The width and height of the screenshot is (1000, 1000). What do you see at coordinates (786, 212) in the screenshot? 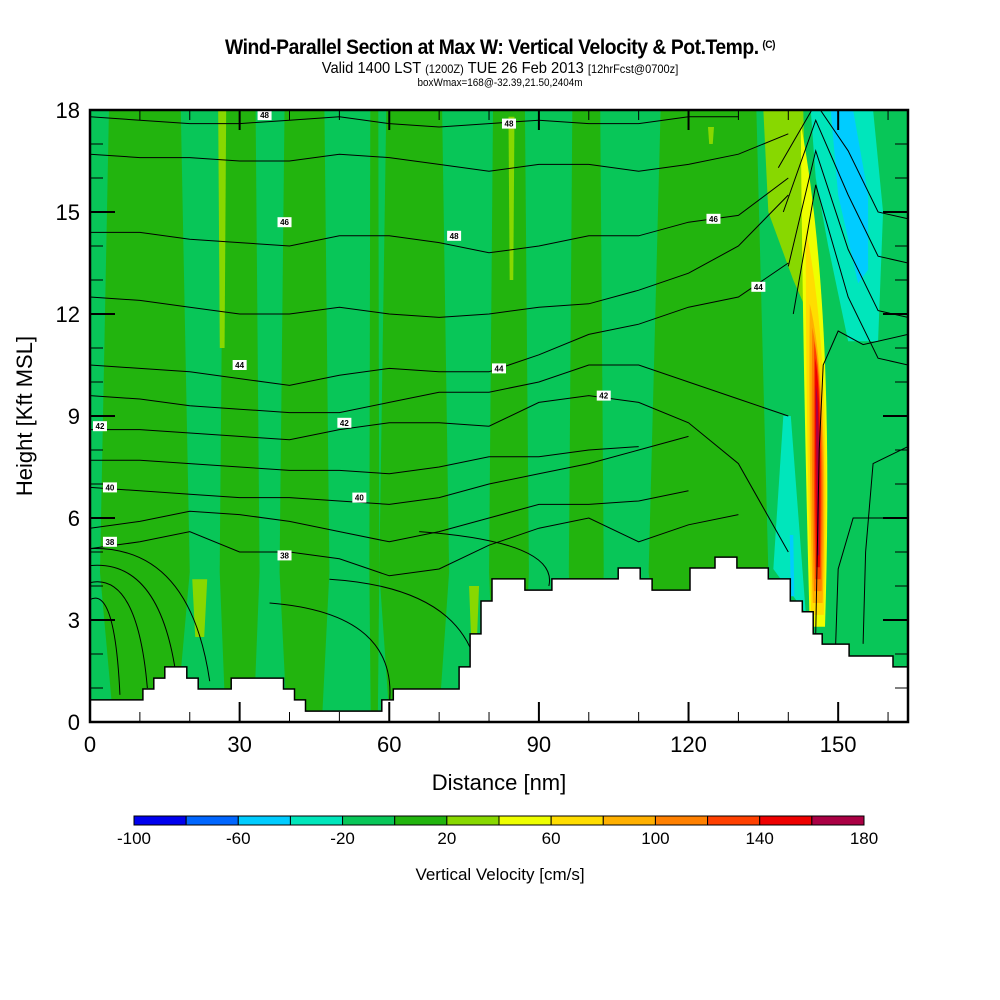
I see `weak-updraft-region` at bounding box center [786, 212].